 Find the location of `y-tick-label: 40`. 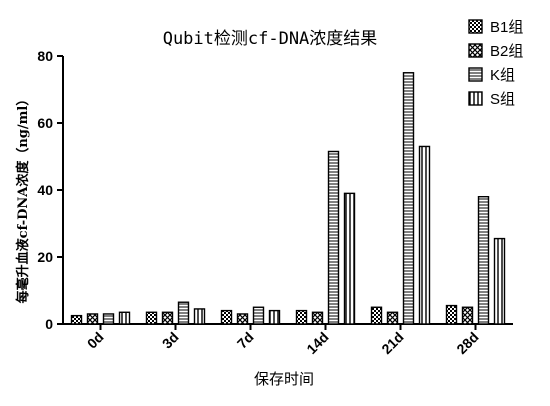

y-tick-label: 40 is located at coordinates (45, 190).